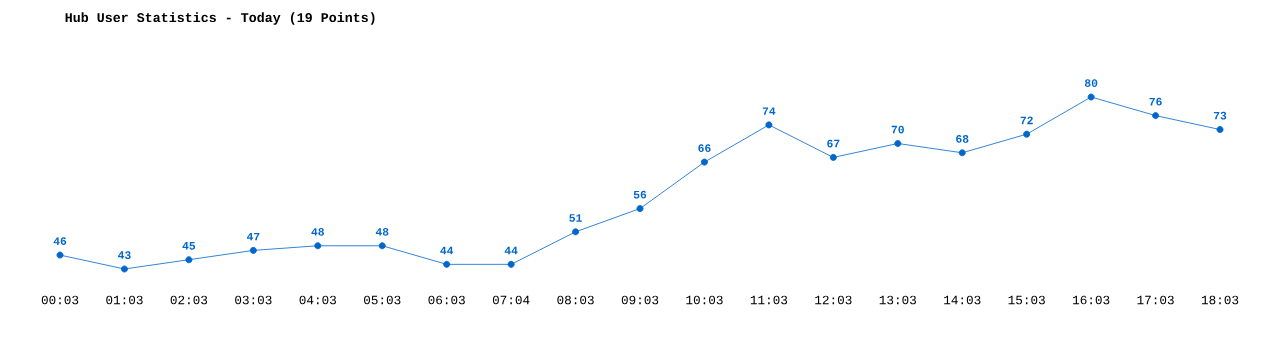  Describe the element at coordinates (253, 236) in the screenshot. I see `data-label: 47` at that location.